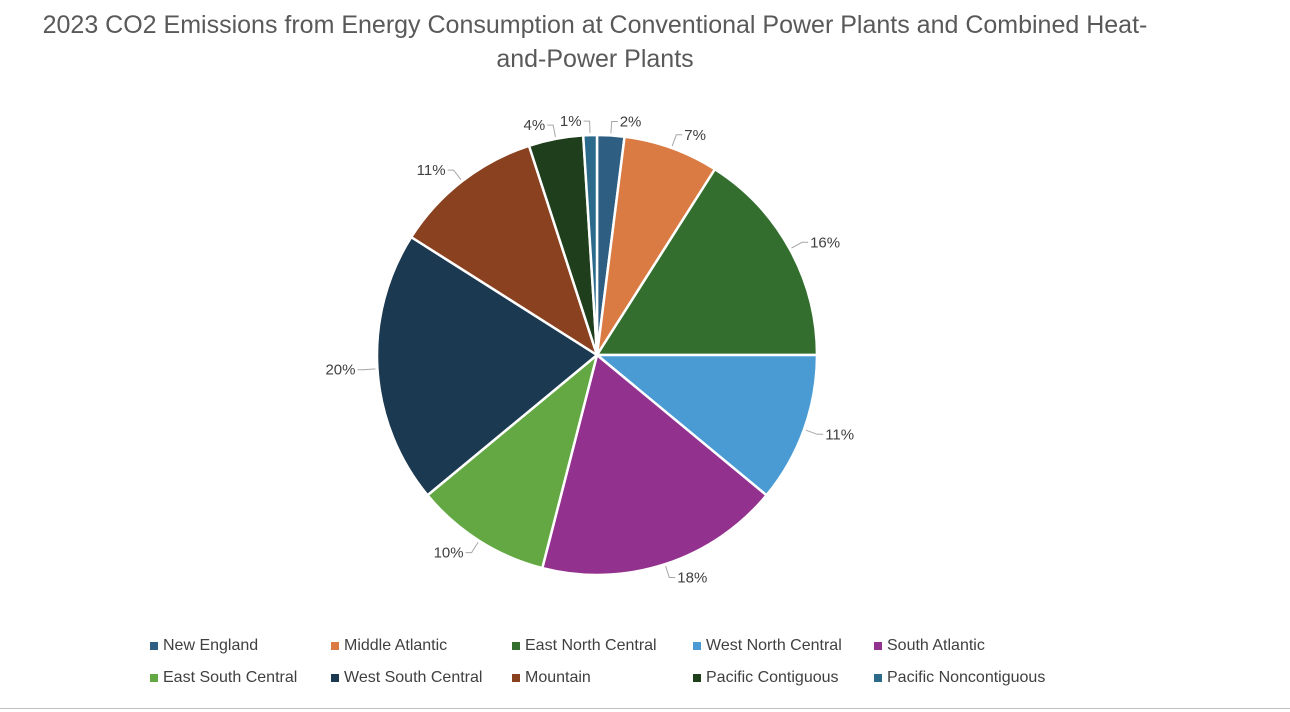 This screenshot has width=1290, height=712. I want to click on pie-slice-east-north-central, so click(707, 262).